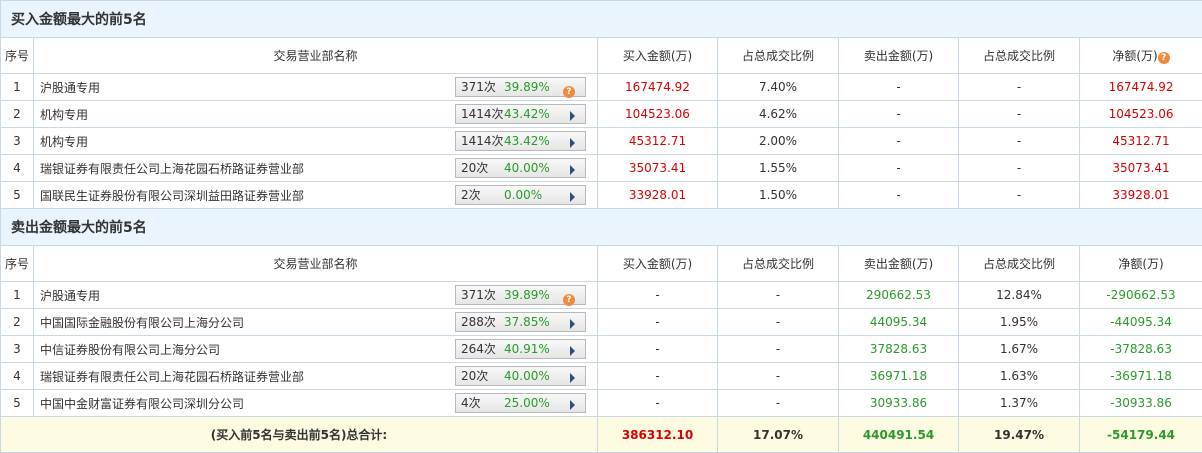 The image size is (1202, 453). Describe the element at coordinates (299, 434) in the screenshot. I see `total-label: (买入前5名与卖出前5名)总合计:` at that location.